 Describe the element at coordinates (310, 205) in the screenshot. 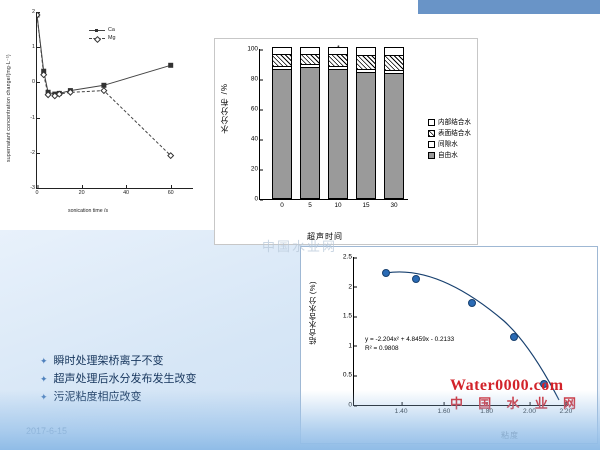

I see `mid-xtick-5: 5` at that location.